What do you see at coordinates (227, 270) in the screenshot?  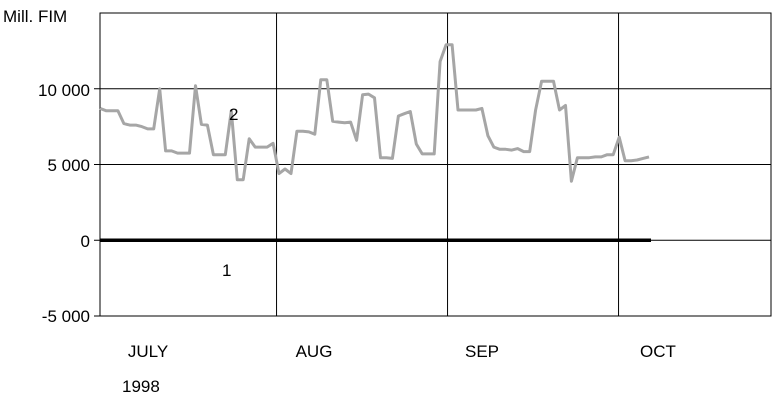 I see `series-label-1: 1` at bounding box center [227, 270].